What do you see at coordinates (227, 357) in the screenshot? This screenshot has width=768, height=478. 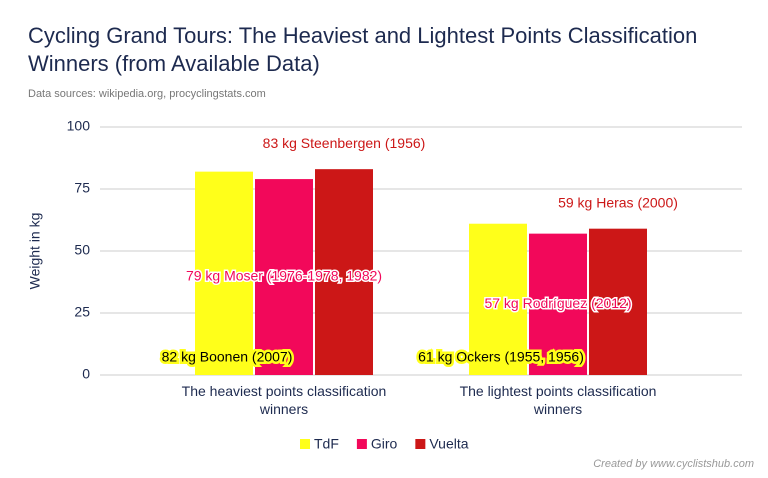 I see `data-label: 82 kg Boonen (2007)` at bounding box center [227, 357].